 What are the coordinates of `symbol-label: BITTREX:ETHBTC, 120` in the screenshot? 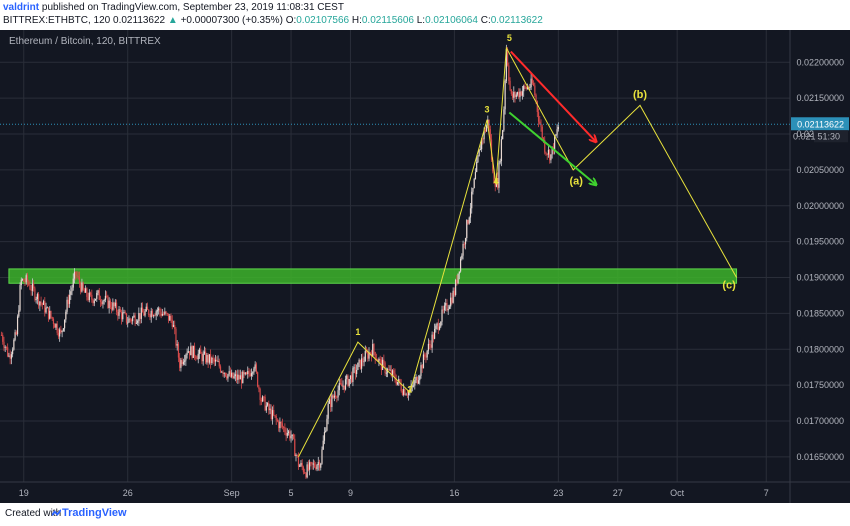 It's located at (57, 20).